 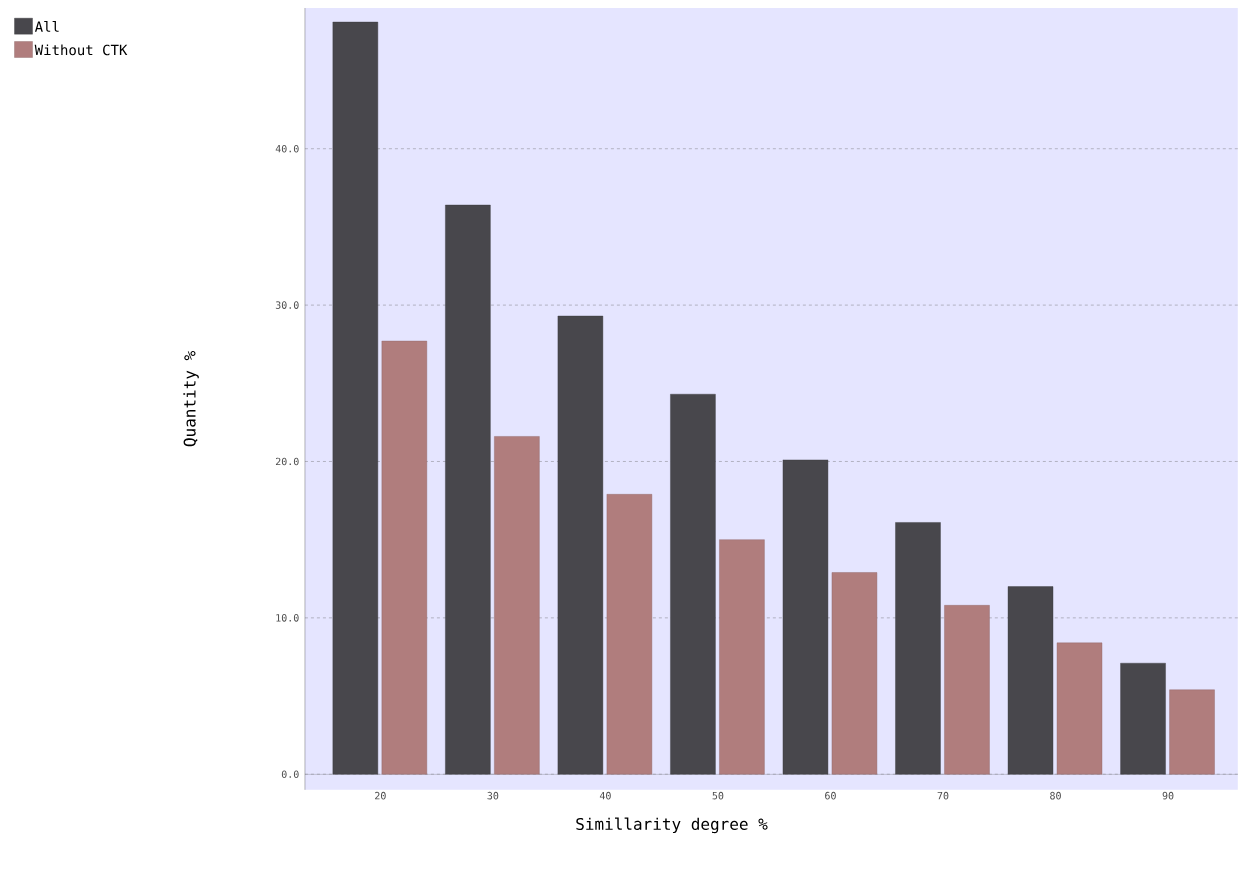 I want to click on x-axis-title: Simillarity degree %, so click(x=672, y=825).